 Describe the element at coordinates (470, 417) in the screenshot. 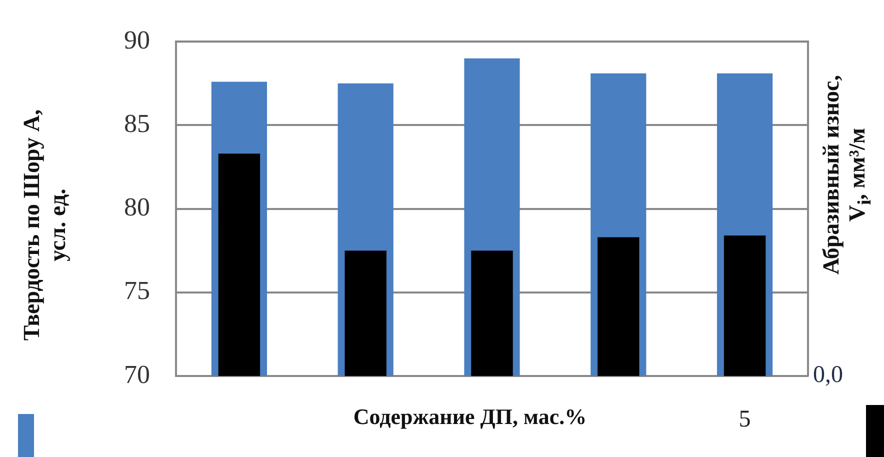

I see `x-axis-title: Содержание ДП, мас.%` at that location.